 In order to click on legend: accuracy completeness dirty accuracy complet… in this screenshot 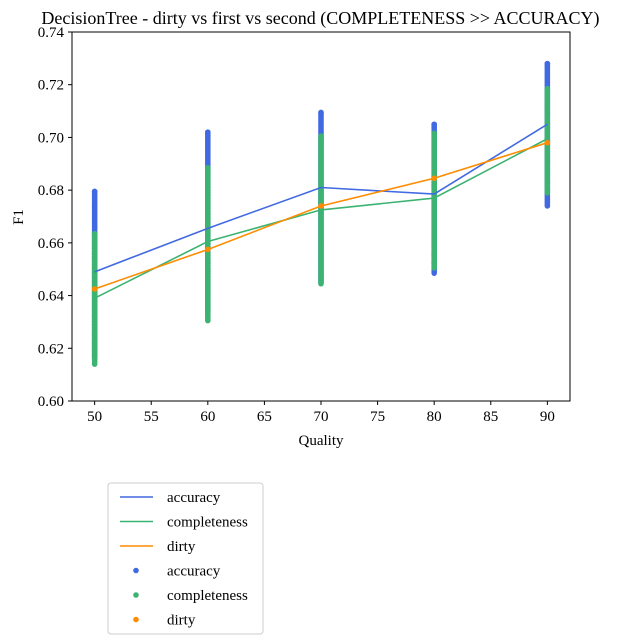, I will do `click(185, 558)`.